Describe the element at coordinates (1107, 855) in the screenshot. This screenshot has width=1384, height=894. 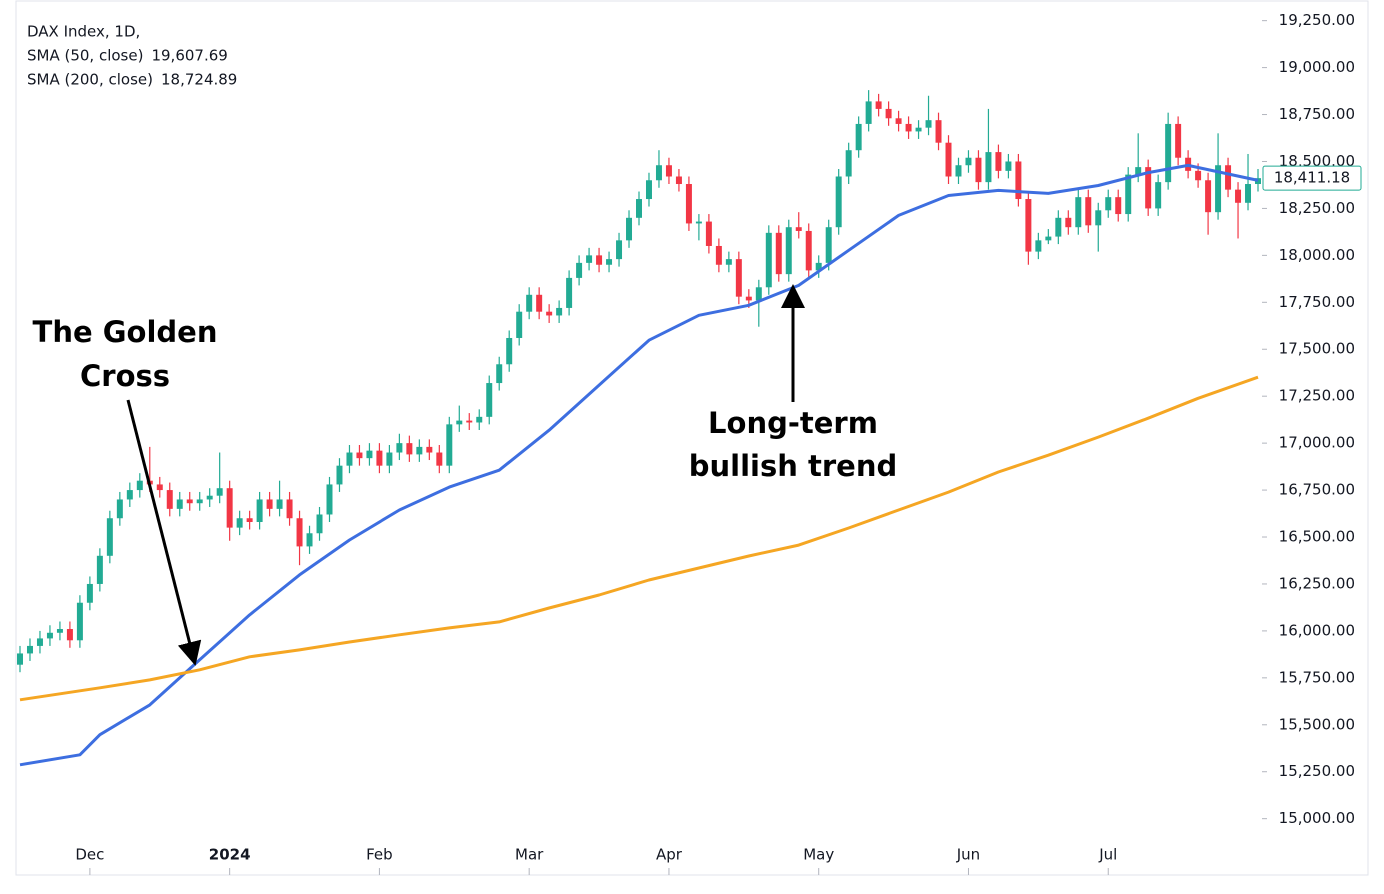
I see `x-tick-label: Jul` at that location.